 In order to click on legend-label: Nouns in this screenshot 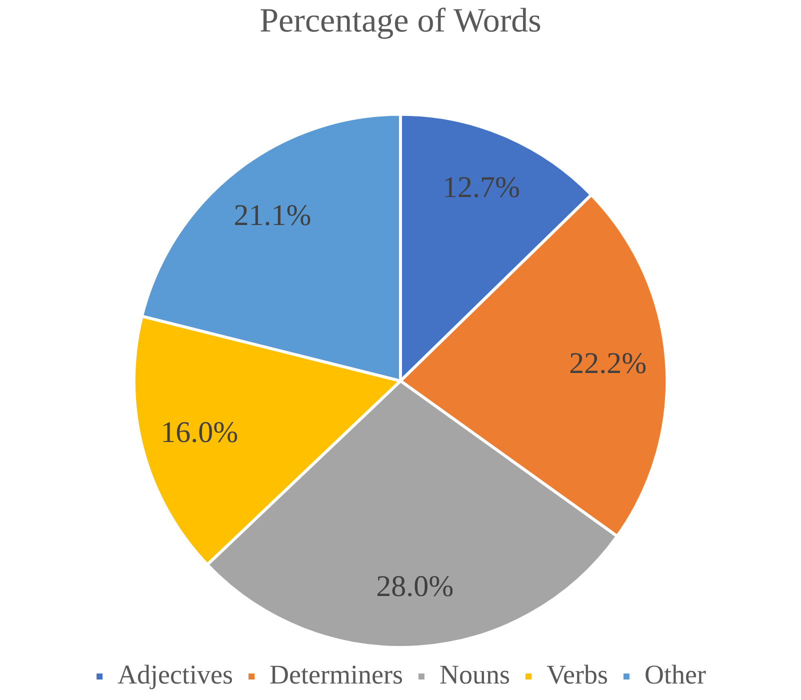, I will do `click(474, 675)`.